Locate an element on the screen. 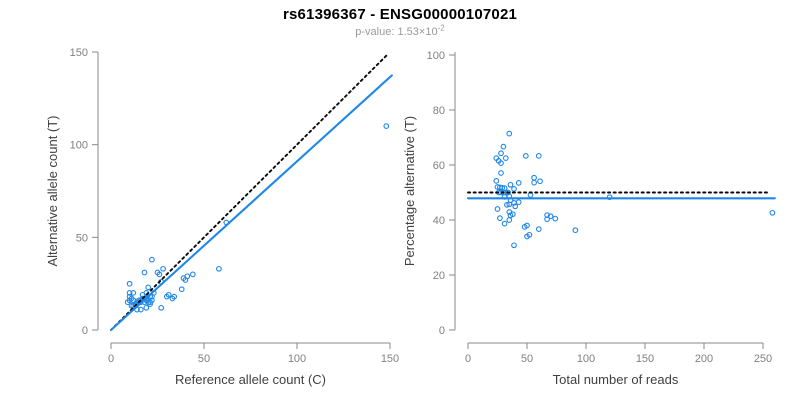 This screenshot has width=800, height=400. y-axis: 0 20 40 60 80 100 Percentage alternative (T) is located at coordinates (429, 193).